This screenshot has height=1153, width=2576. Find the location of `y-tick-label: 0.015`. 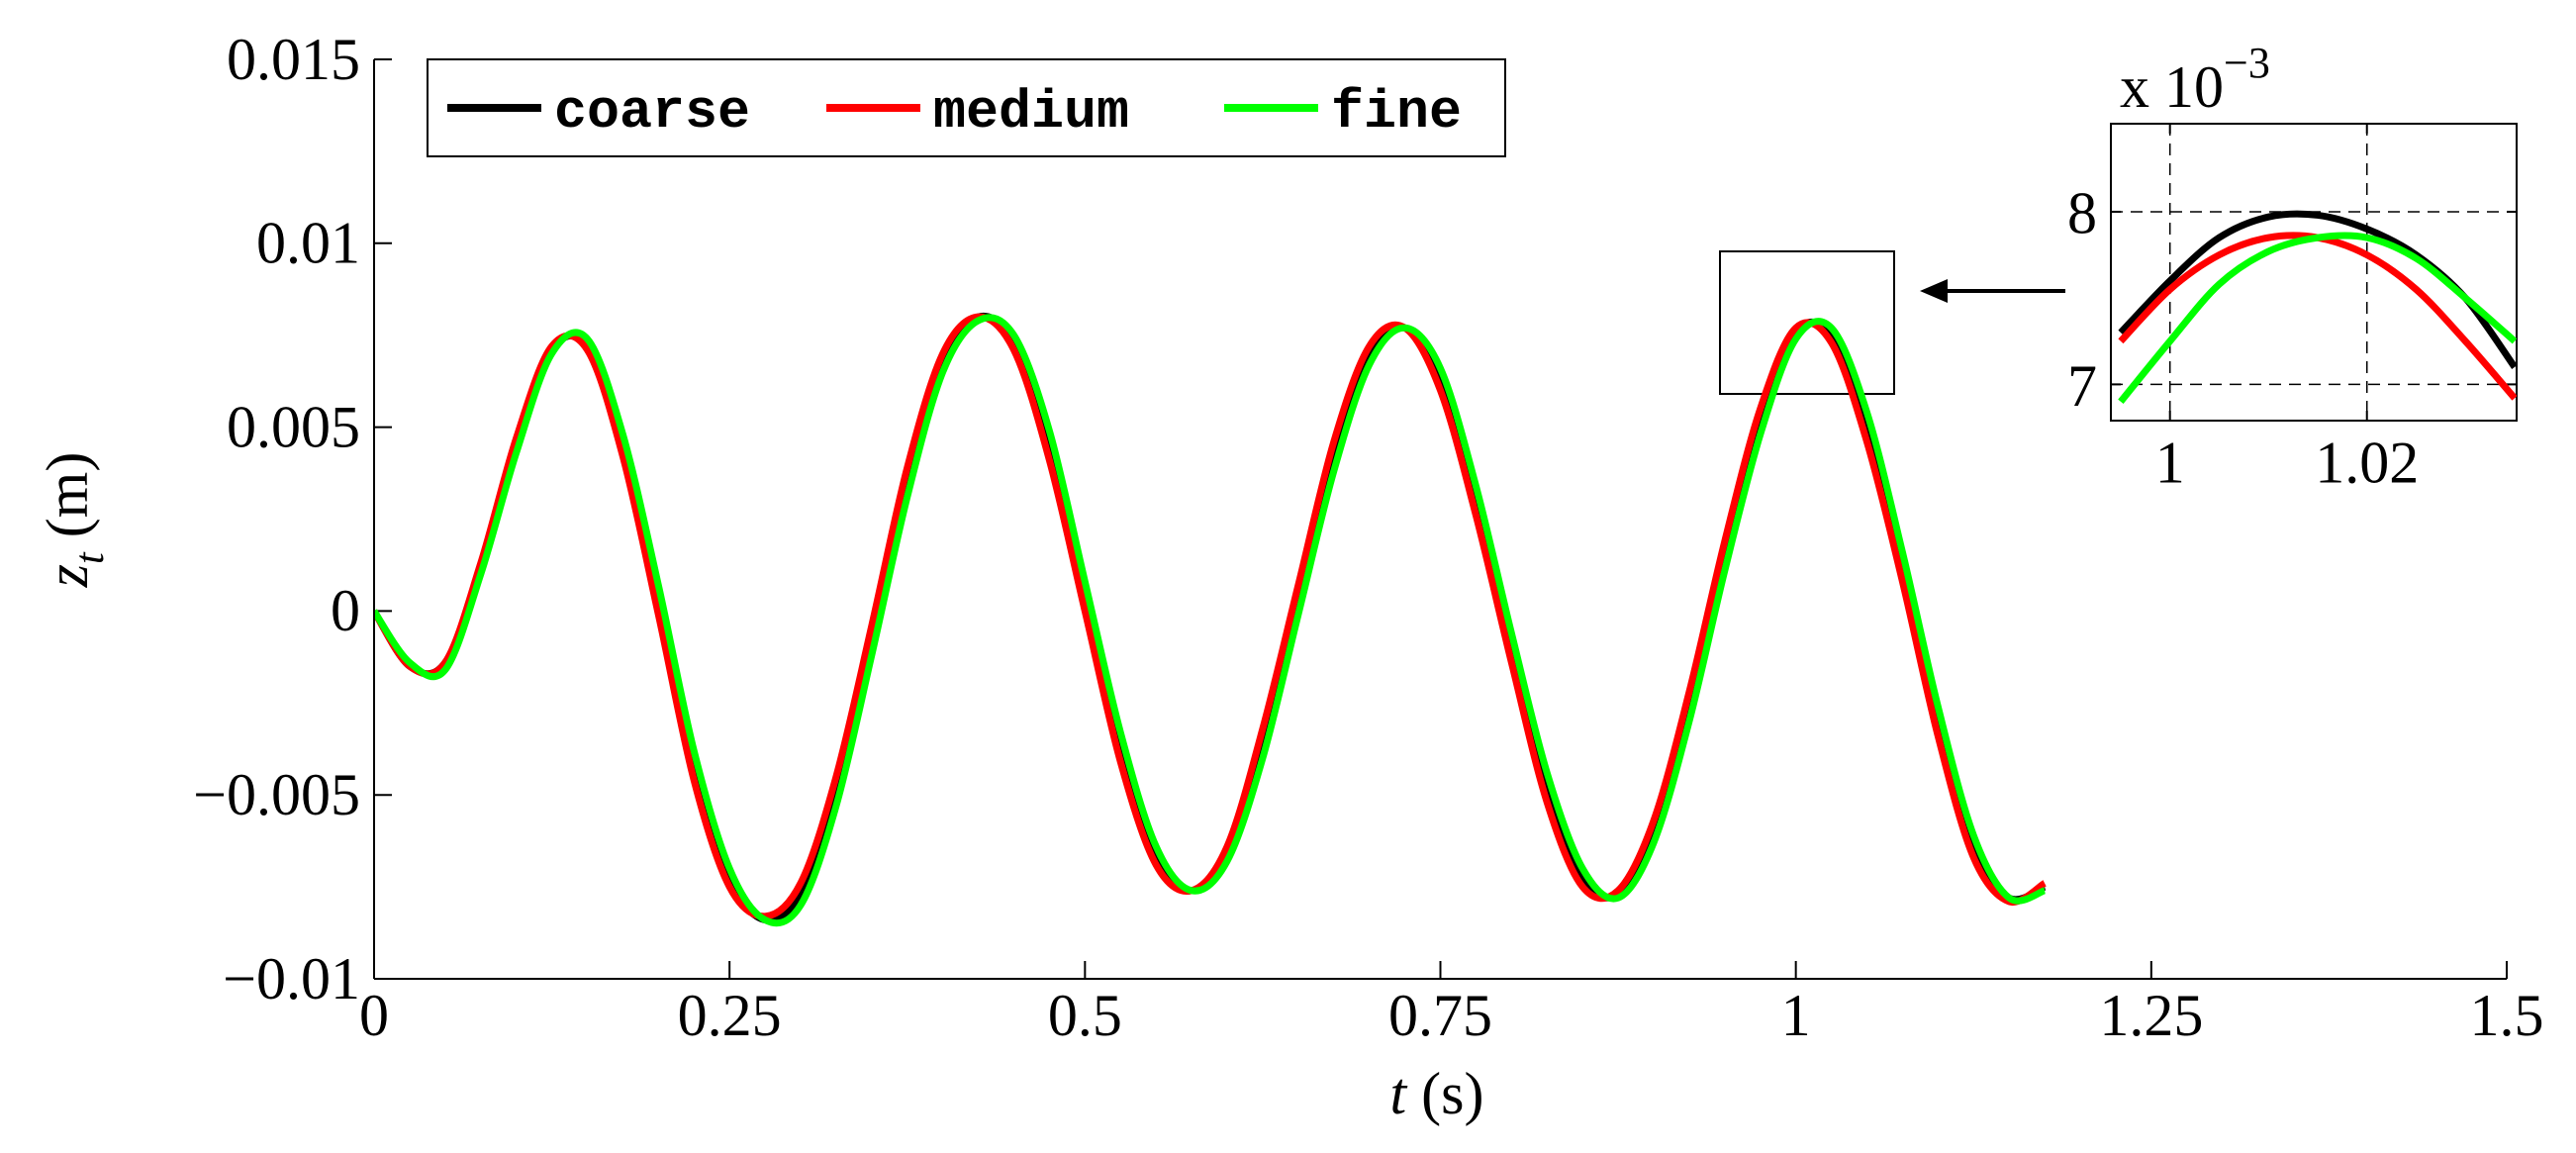

y-tick-label: 0.015 is located at coordinates (293, 59).